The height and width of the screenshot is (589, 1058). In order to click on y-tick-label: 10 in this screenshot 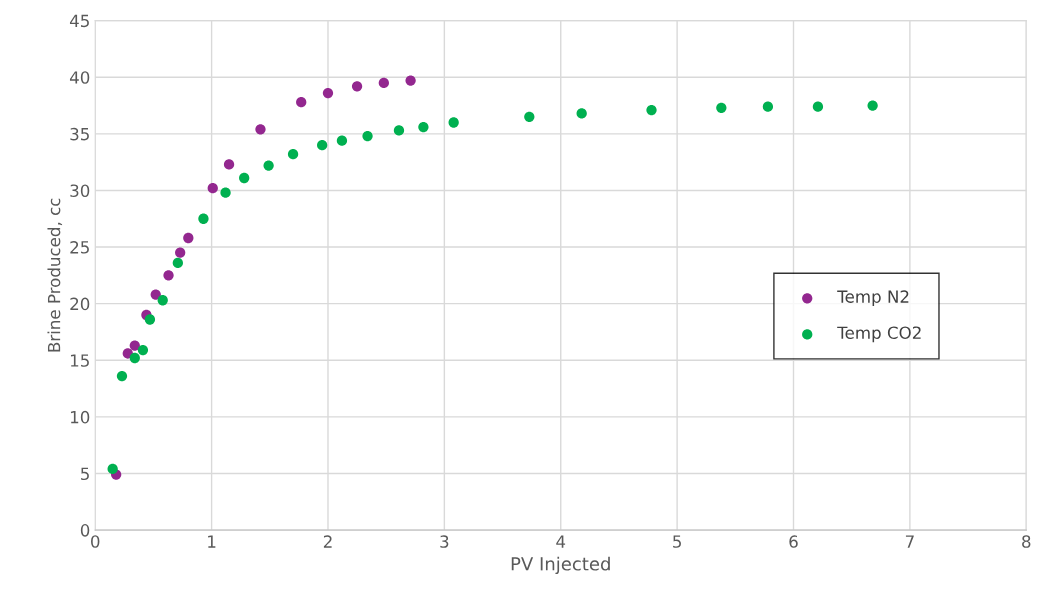, I will do `click(80, 417)`.